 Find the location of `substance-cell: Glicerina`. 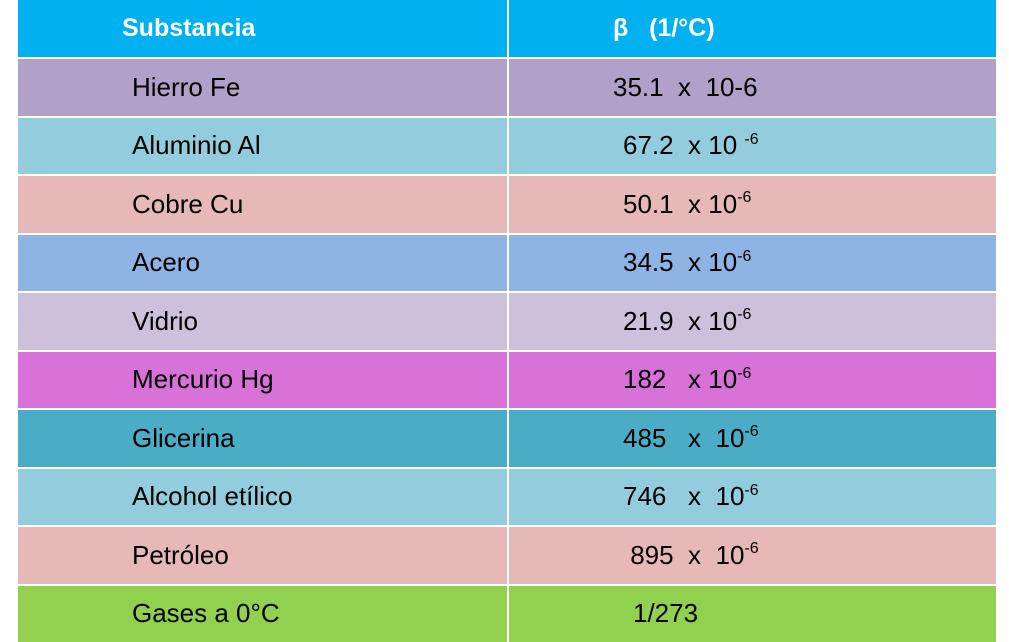

substance-cell: Glicerina is located at coordinates (262, 438).